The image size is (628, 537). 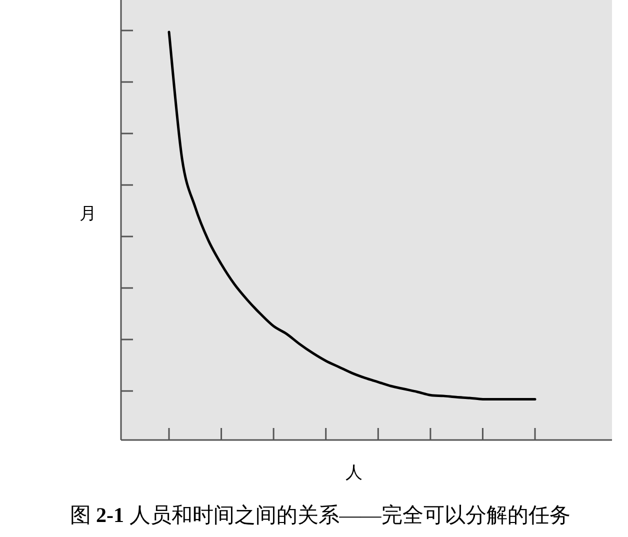 I want to click on x-axis-title: 人, so click(x=354, y=472).